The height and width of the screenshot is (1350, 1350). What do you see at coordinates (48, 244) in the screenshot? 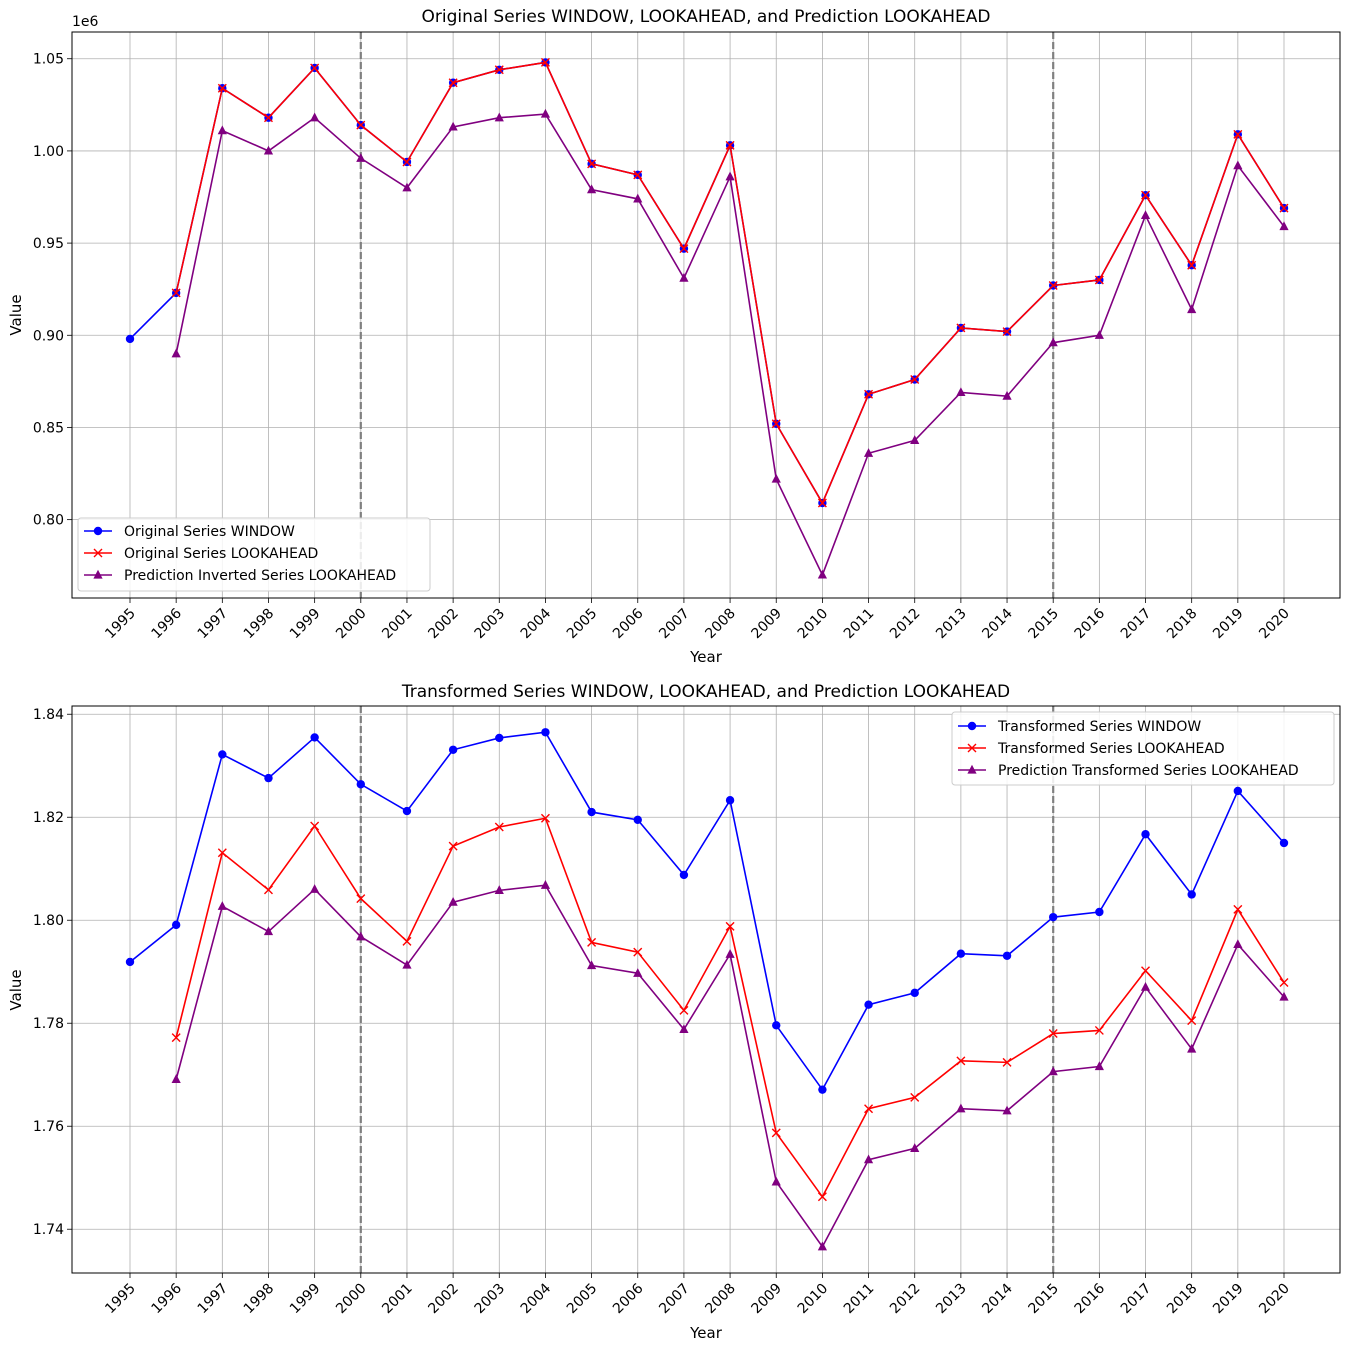
I see `y-tick-label: 0.95` at bounding box center [48, 244].